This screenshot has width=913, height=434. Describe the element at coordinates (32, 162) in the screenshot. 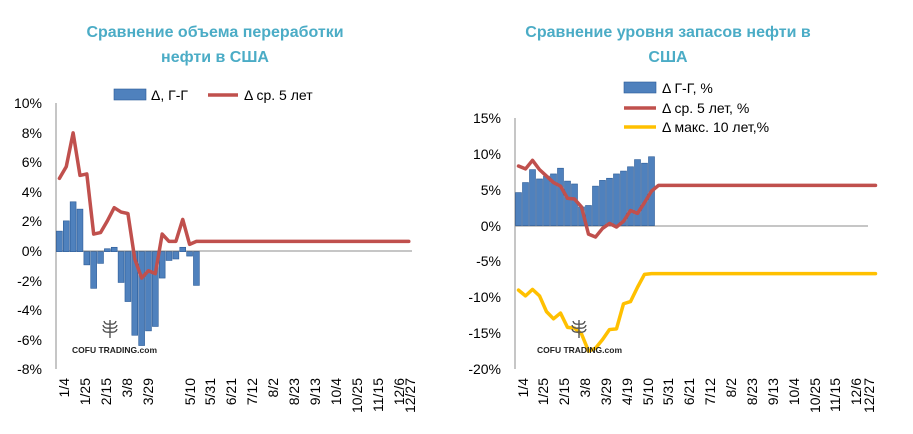

I see `y-tick-label: 6%` at that location.